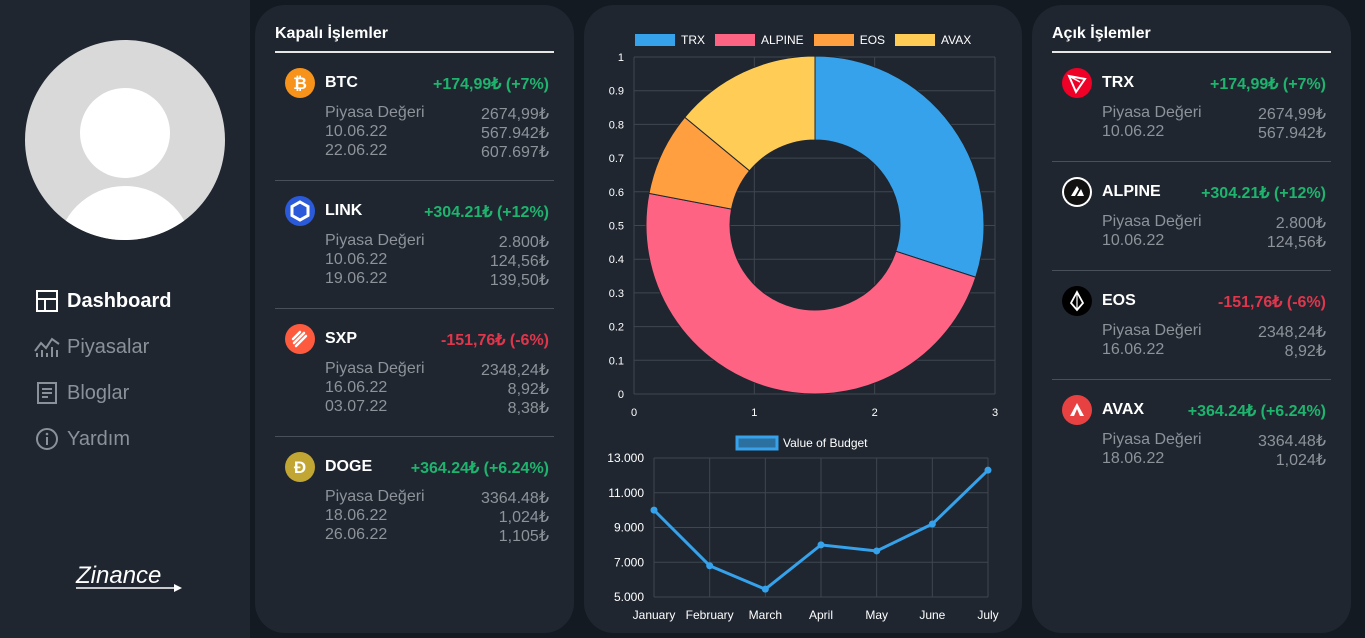  I want to click on alpine-icon, so click(1077, 192).